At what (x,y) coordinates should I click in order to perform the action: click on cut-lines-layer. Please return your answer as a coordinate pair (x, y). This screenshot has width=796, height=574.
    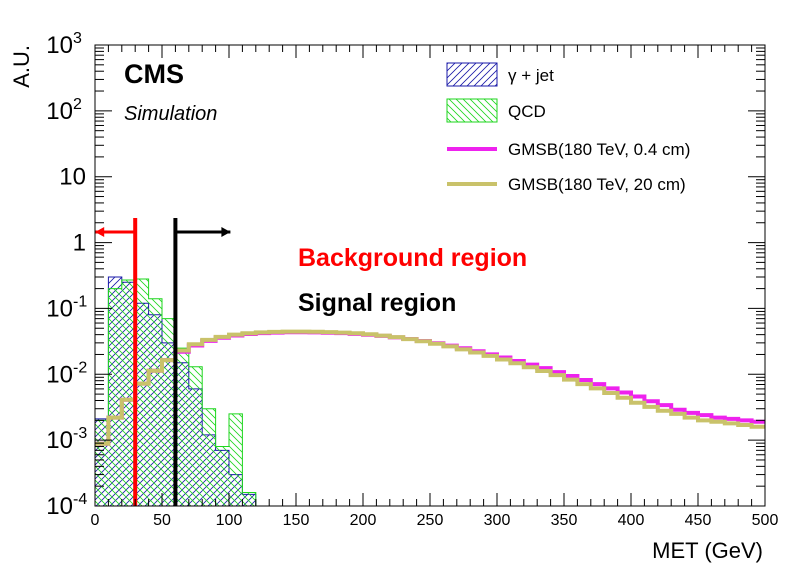
    Looking at the image, I should click on (163, 362).